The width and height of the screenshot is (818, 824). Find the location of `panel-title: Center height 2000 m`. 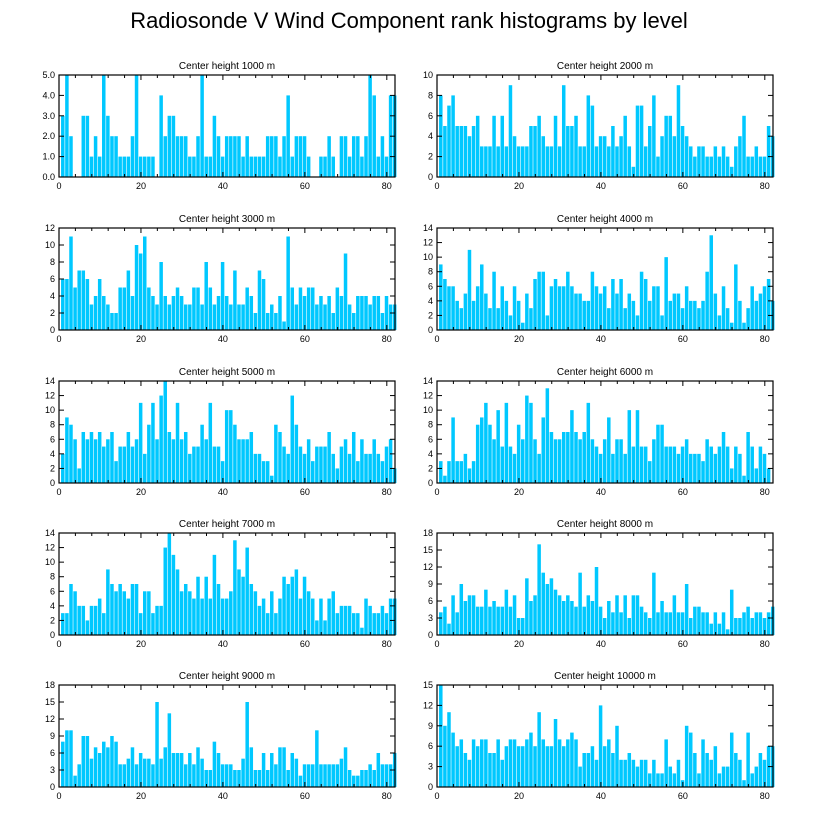

panel-title: Center height 2000 m is located at coordinates (605, 66).